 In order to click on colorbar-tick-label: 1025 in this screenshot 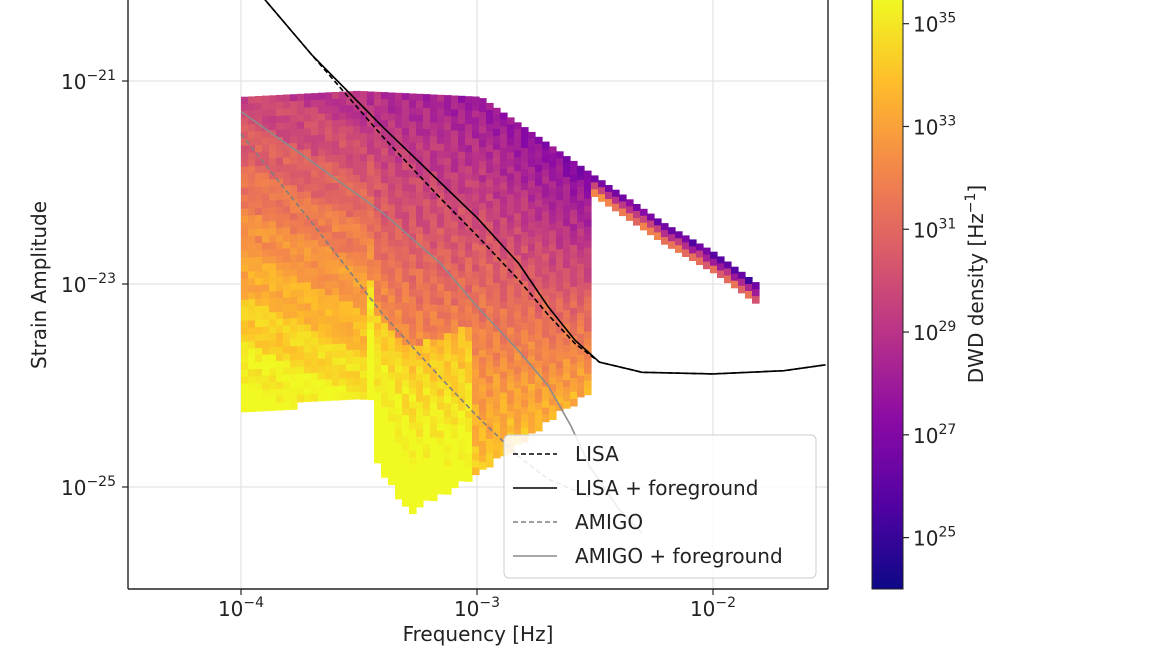, I will do `click(934, 538)`.